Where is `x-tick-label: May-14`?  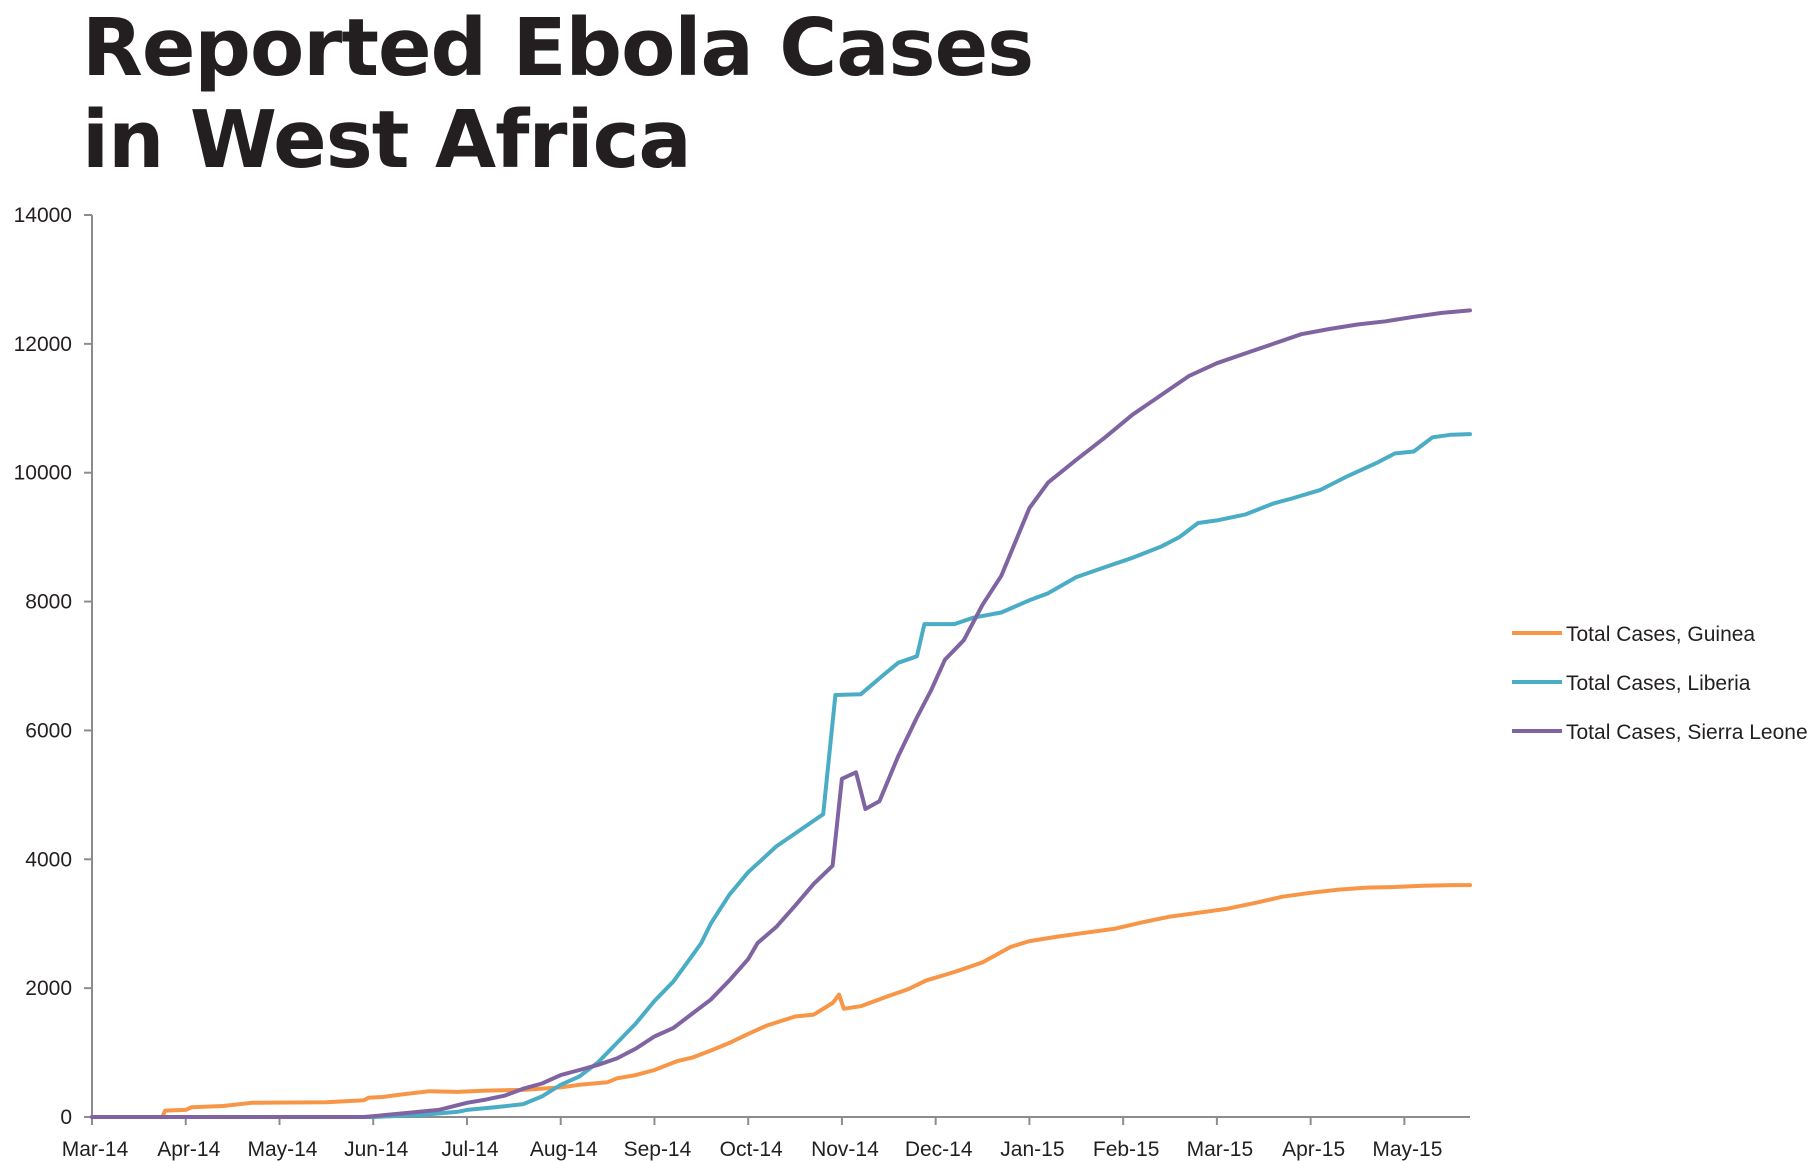
x-tick-label: May-14 is located at coordinates (282, 1149).